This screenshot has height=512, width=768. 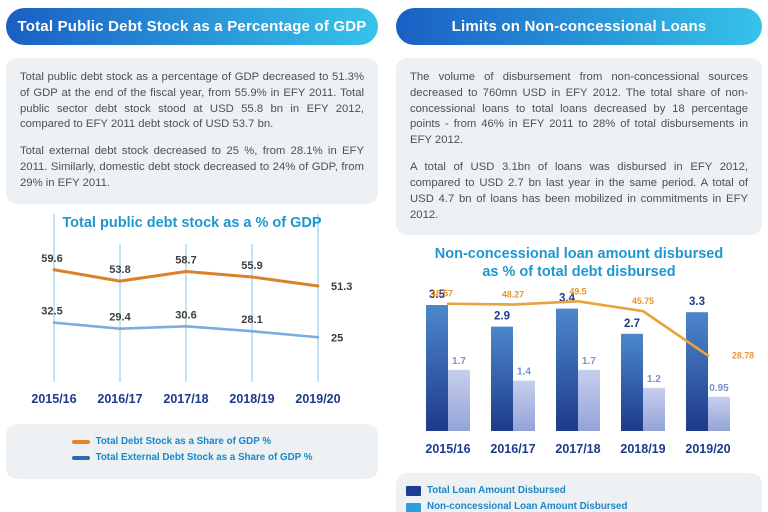 I want to click on svg-text: 2.9, so click(x=502, y=317).